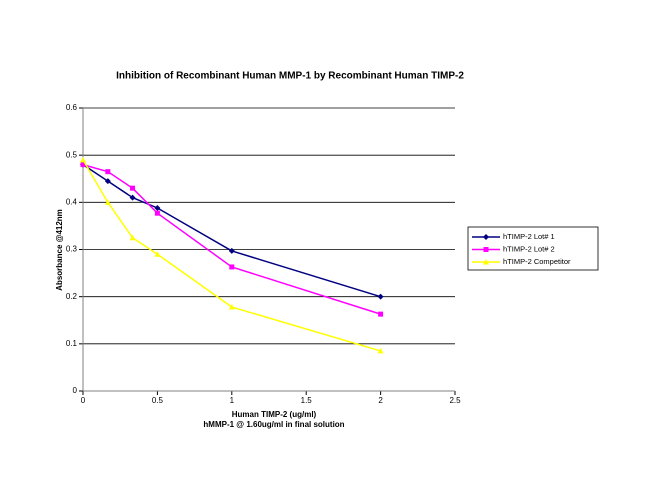 This screenshot has width=650, height=502. What do you see at coordinates (529, 248) in the screenshot?
I see `legend-label: hTIMP-2 Lot# 2` at bounding box center [529, 248].